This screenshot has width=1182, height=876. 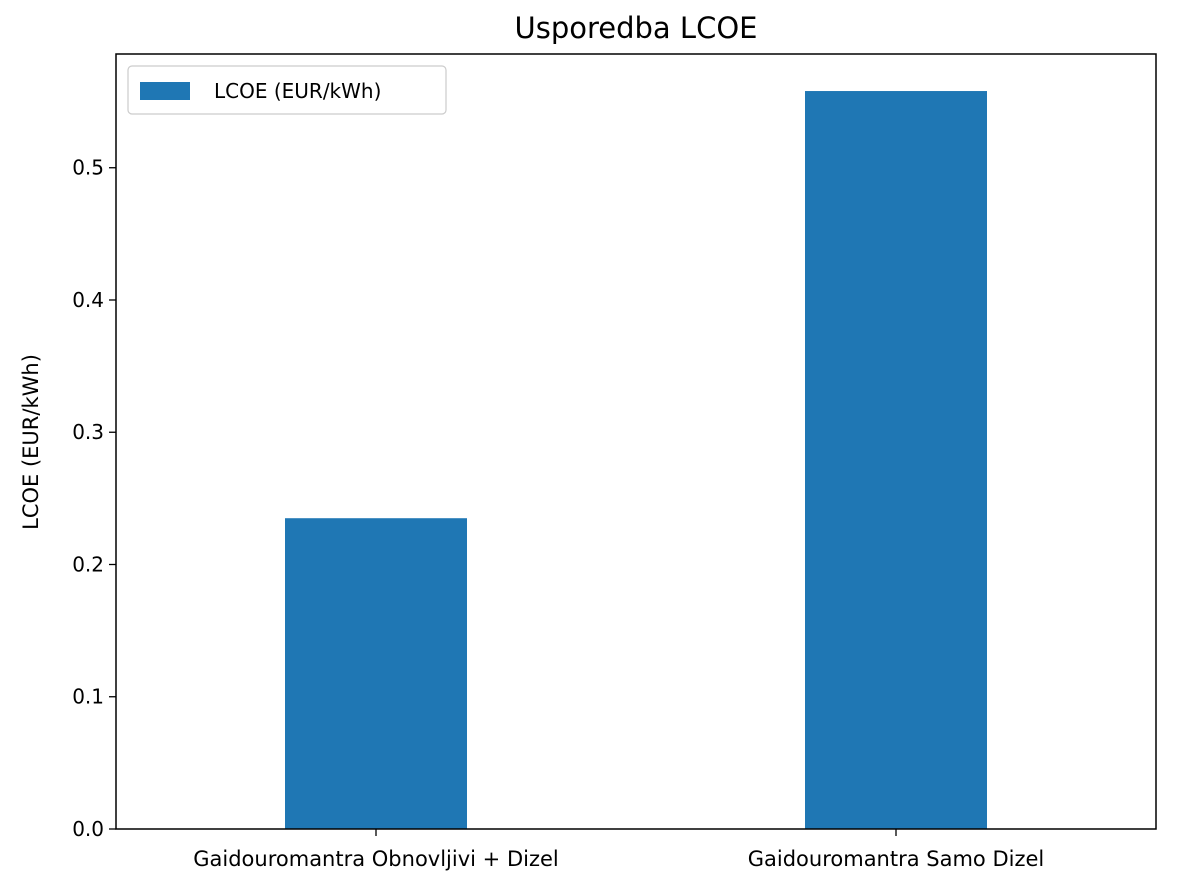 What do you see at coordinates (88, 564) in the screenshot?
I see `y-tick-label: 0.2` at bounding box center [88, 564].